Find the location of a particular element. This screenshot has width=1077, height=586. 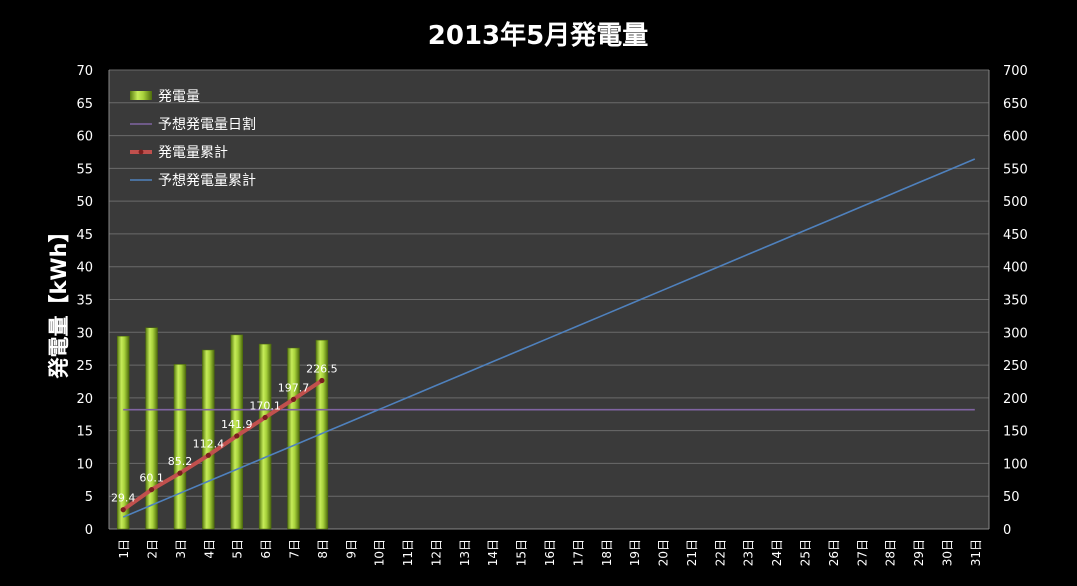

x-tick-label: 16日 is located at coordinates (550, 552).